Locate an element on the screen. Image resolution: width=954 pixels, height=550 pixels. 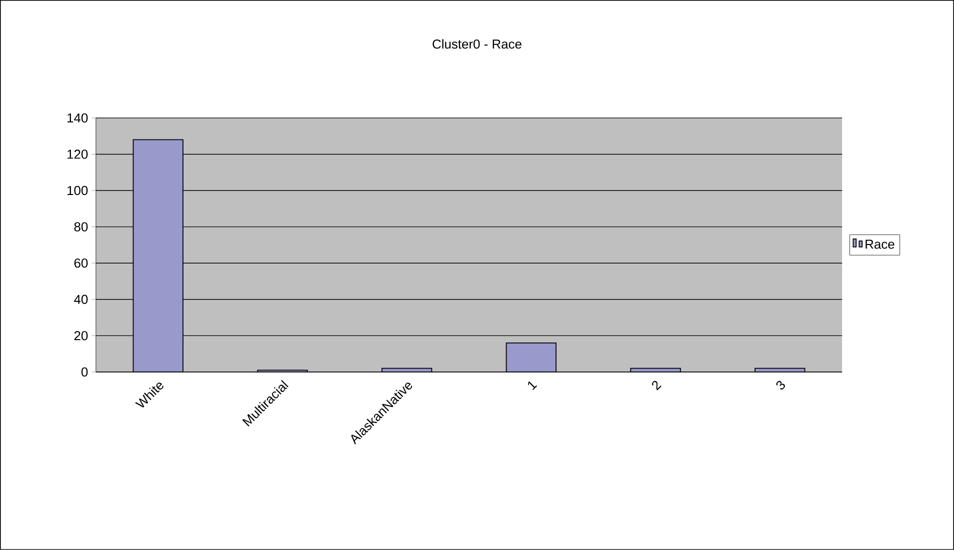
y-tick-label: 120 is located at coordinates (78, 154).